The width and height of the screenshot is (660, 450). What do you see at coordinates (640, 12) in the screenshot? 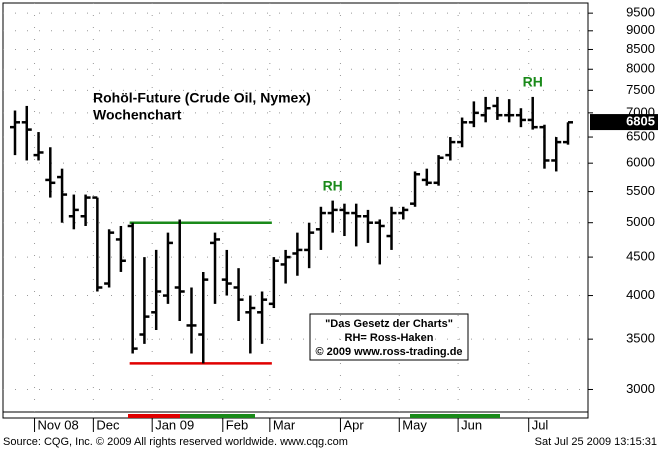
I see `y-tick-label: 9500` at bounding box center [640, 12].